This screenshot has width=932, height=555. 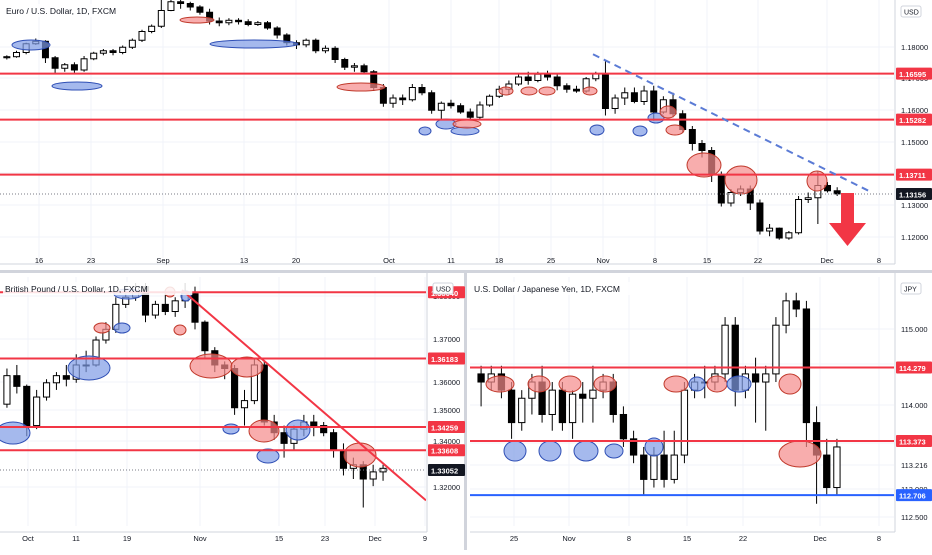 I want to click on price-tick-label: 1.36000, so click(x=446, y=382).